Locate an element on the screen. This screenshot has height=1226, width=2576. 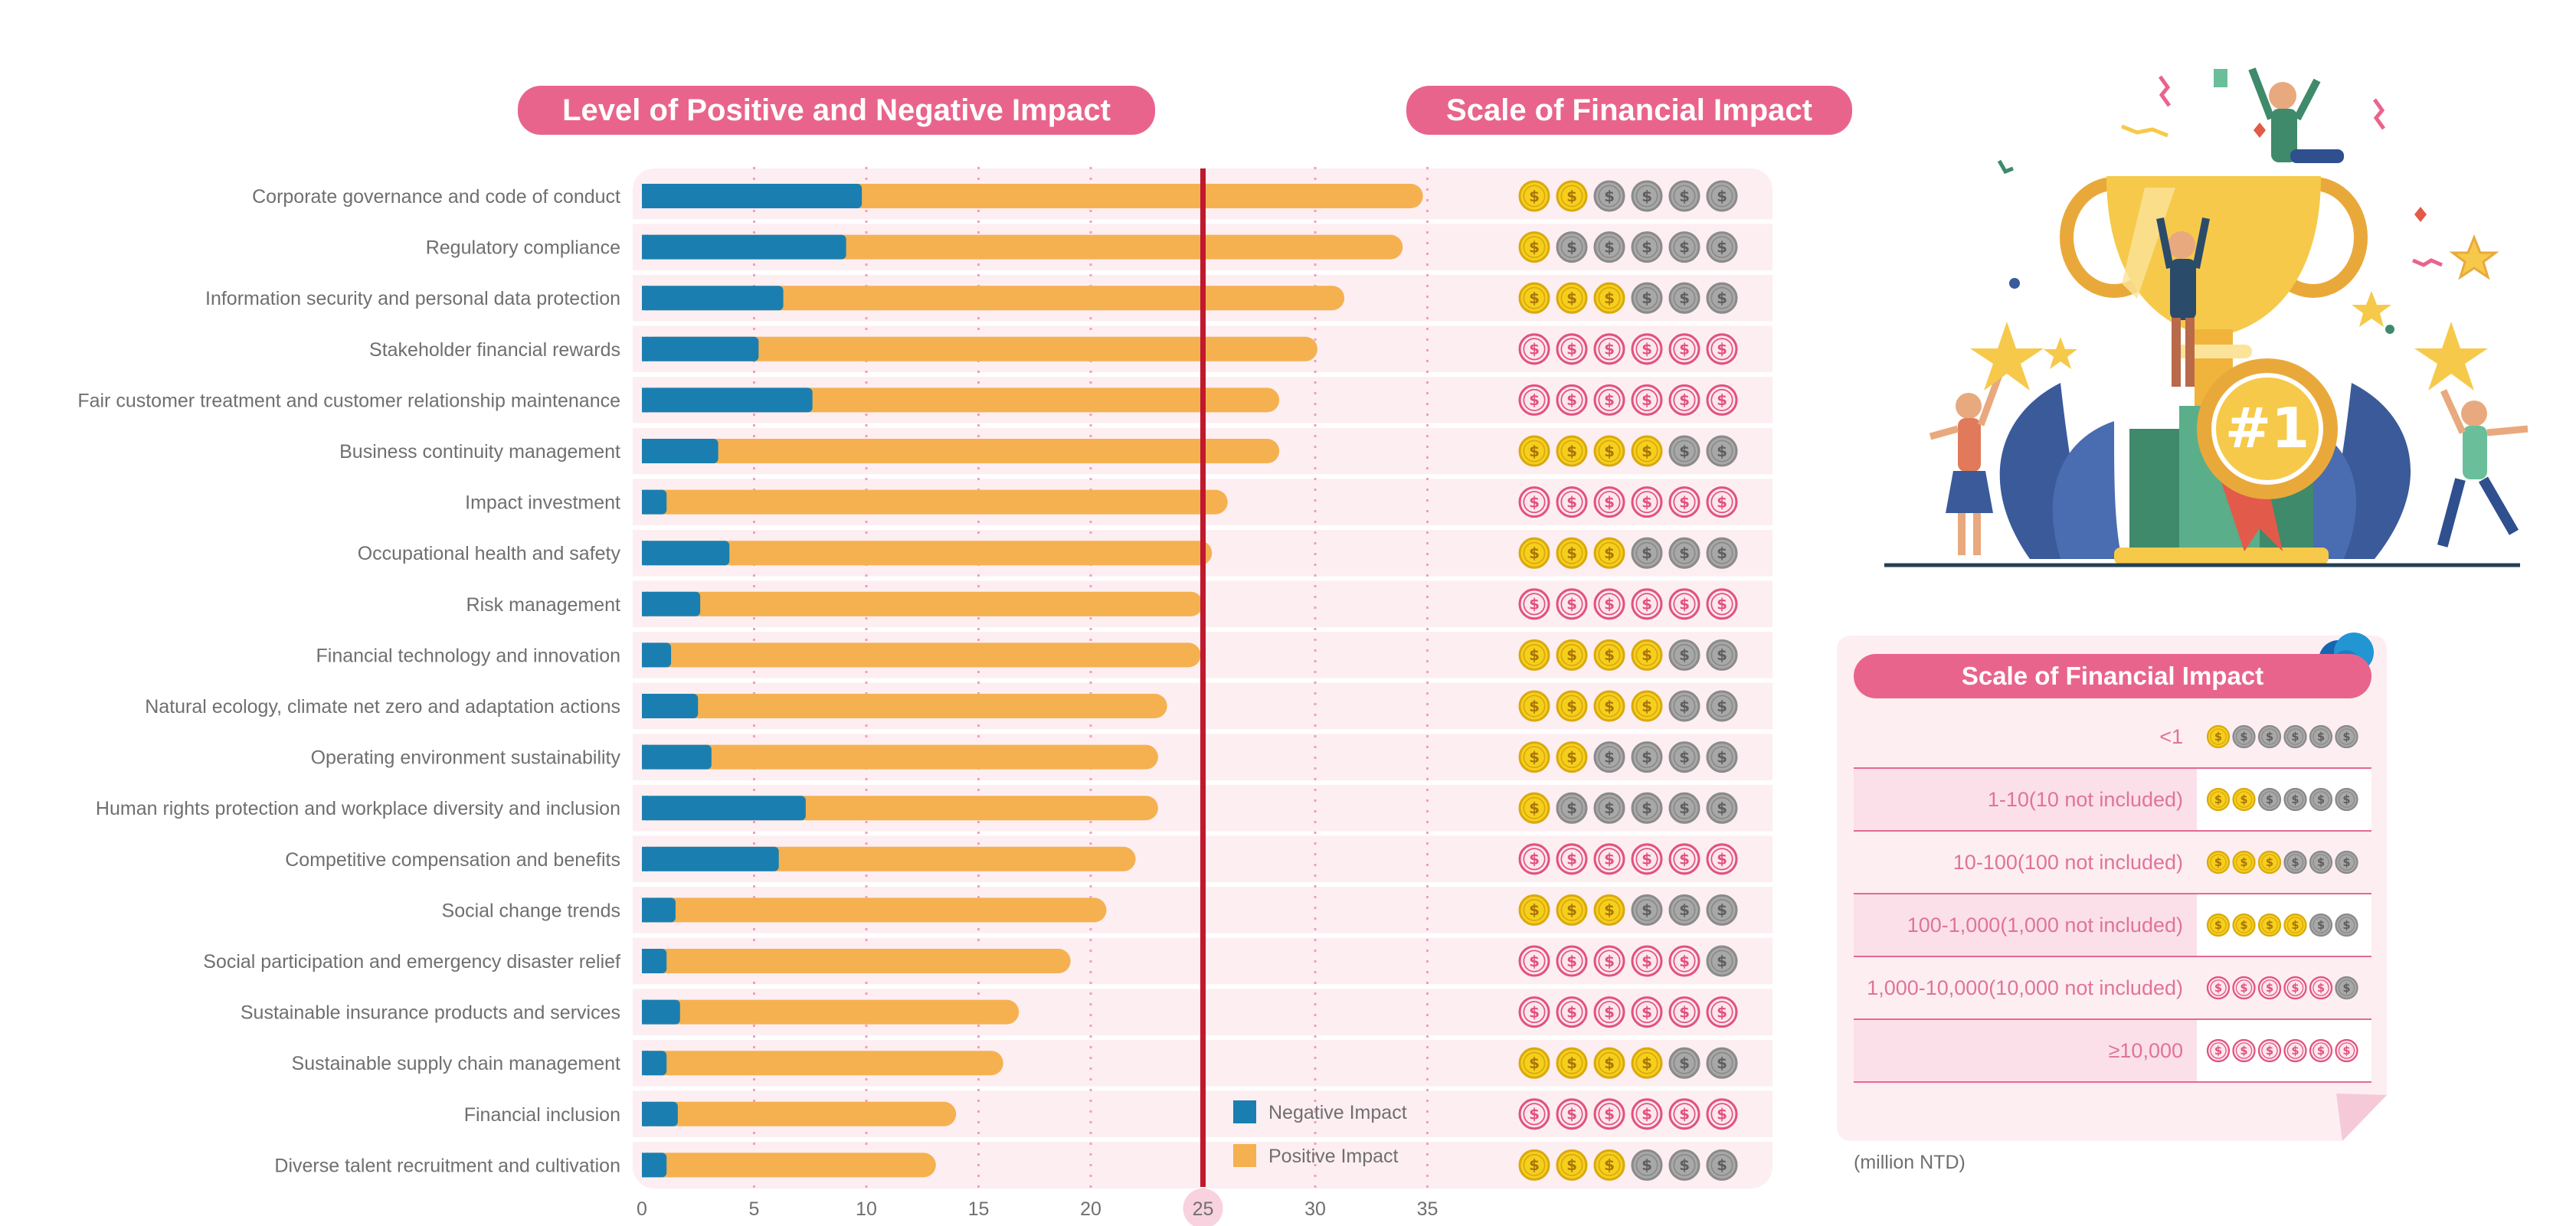
impact-title: Level of Positive and Negative Impact is located at coordinates (836, 111).